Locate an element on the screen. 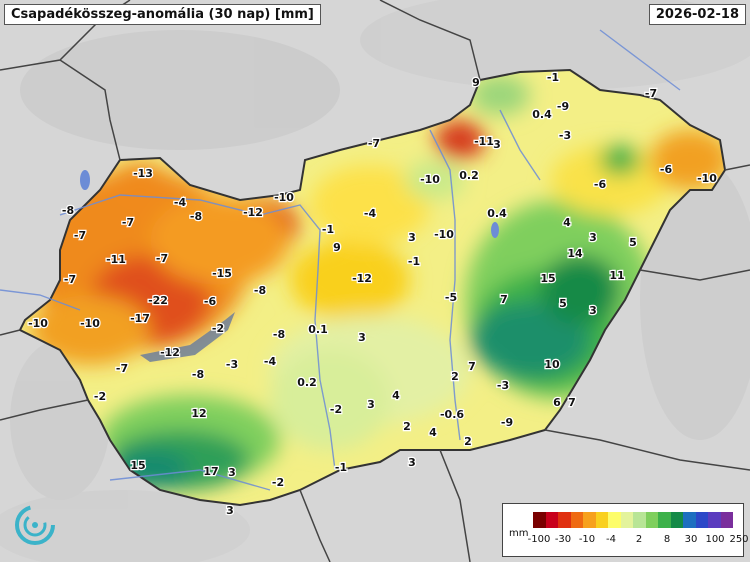 The width and height of the screenshot is (750, 562). legend-ramp is located at coordinates (633, 520).